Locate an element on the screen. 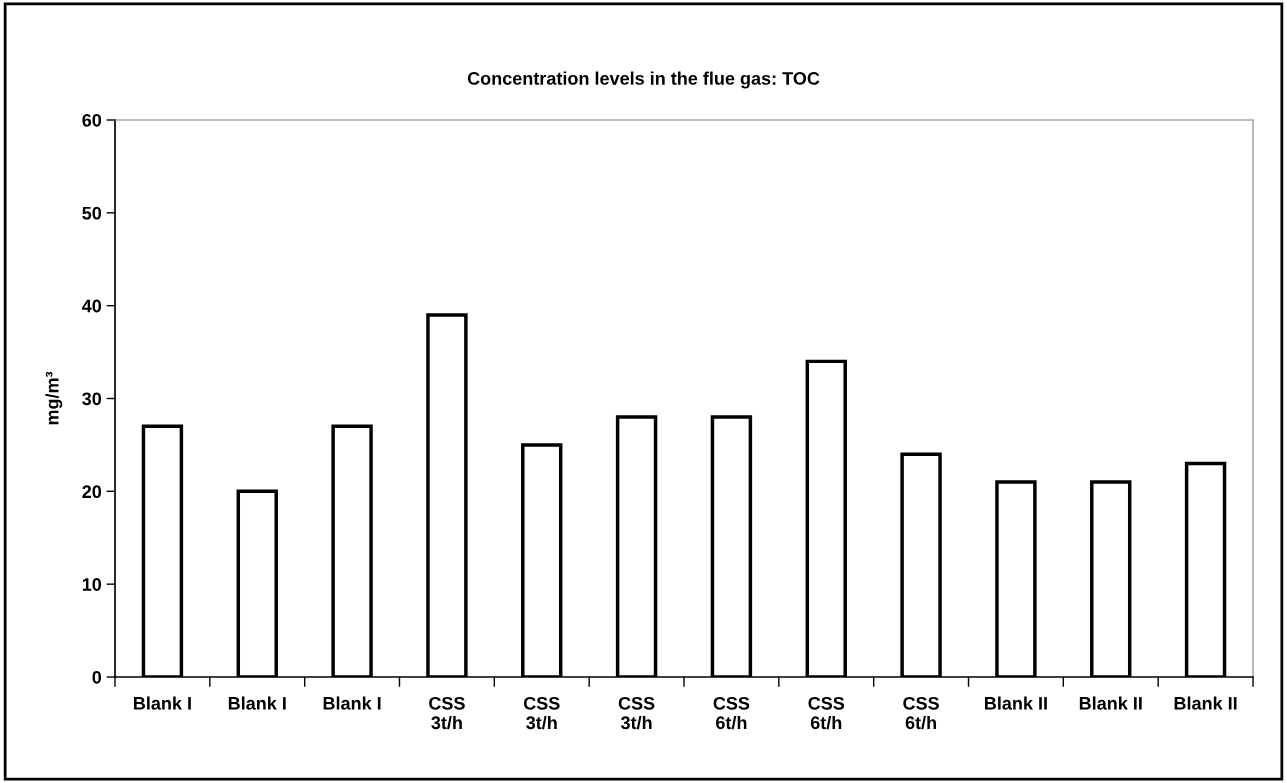  y-tick-label: 20 is located at coordinates (92, 492).